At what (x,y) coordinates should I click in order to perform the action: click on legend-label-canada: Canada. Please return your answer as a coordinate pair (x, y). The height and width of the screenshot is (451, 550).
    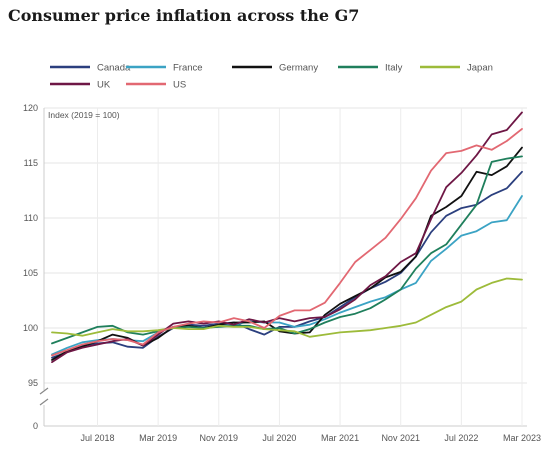
    Looking at the image, I should click on (114, 68).